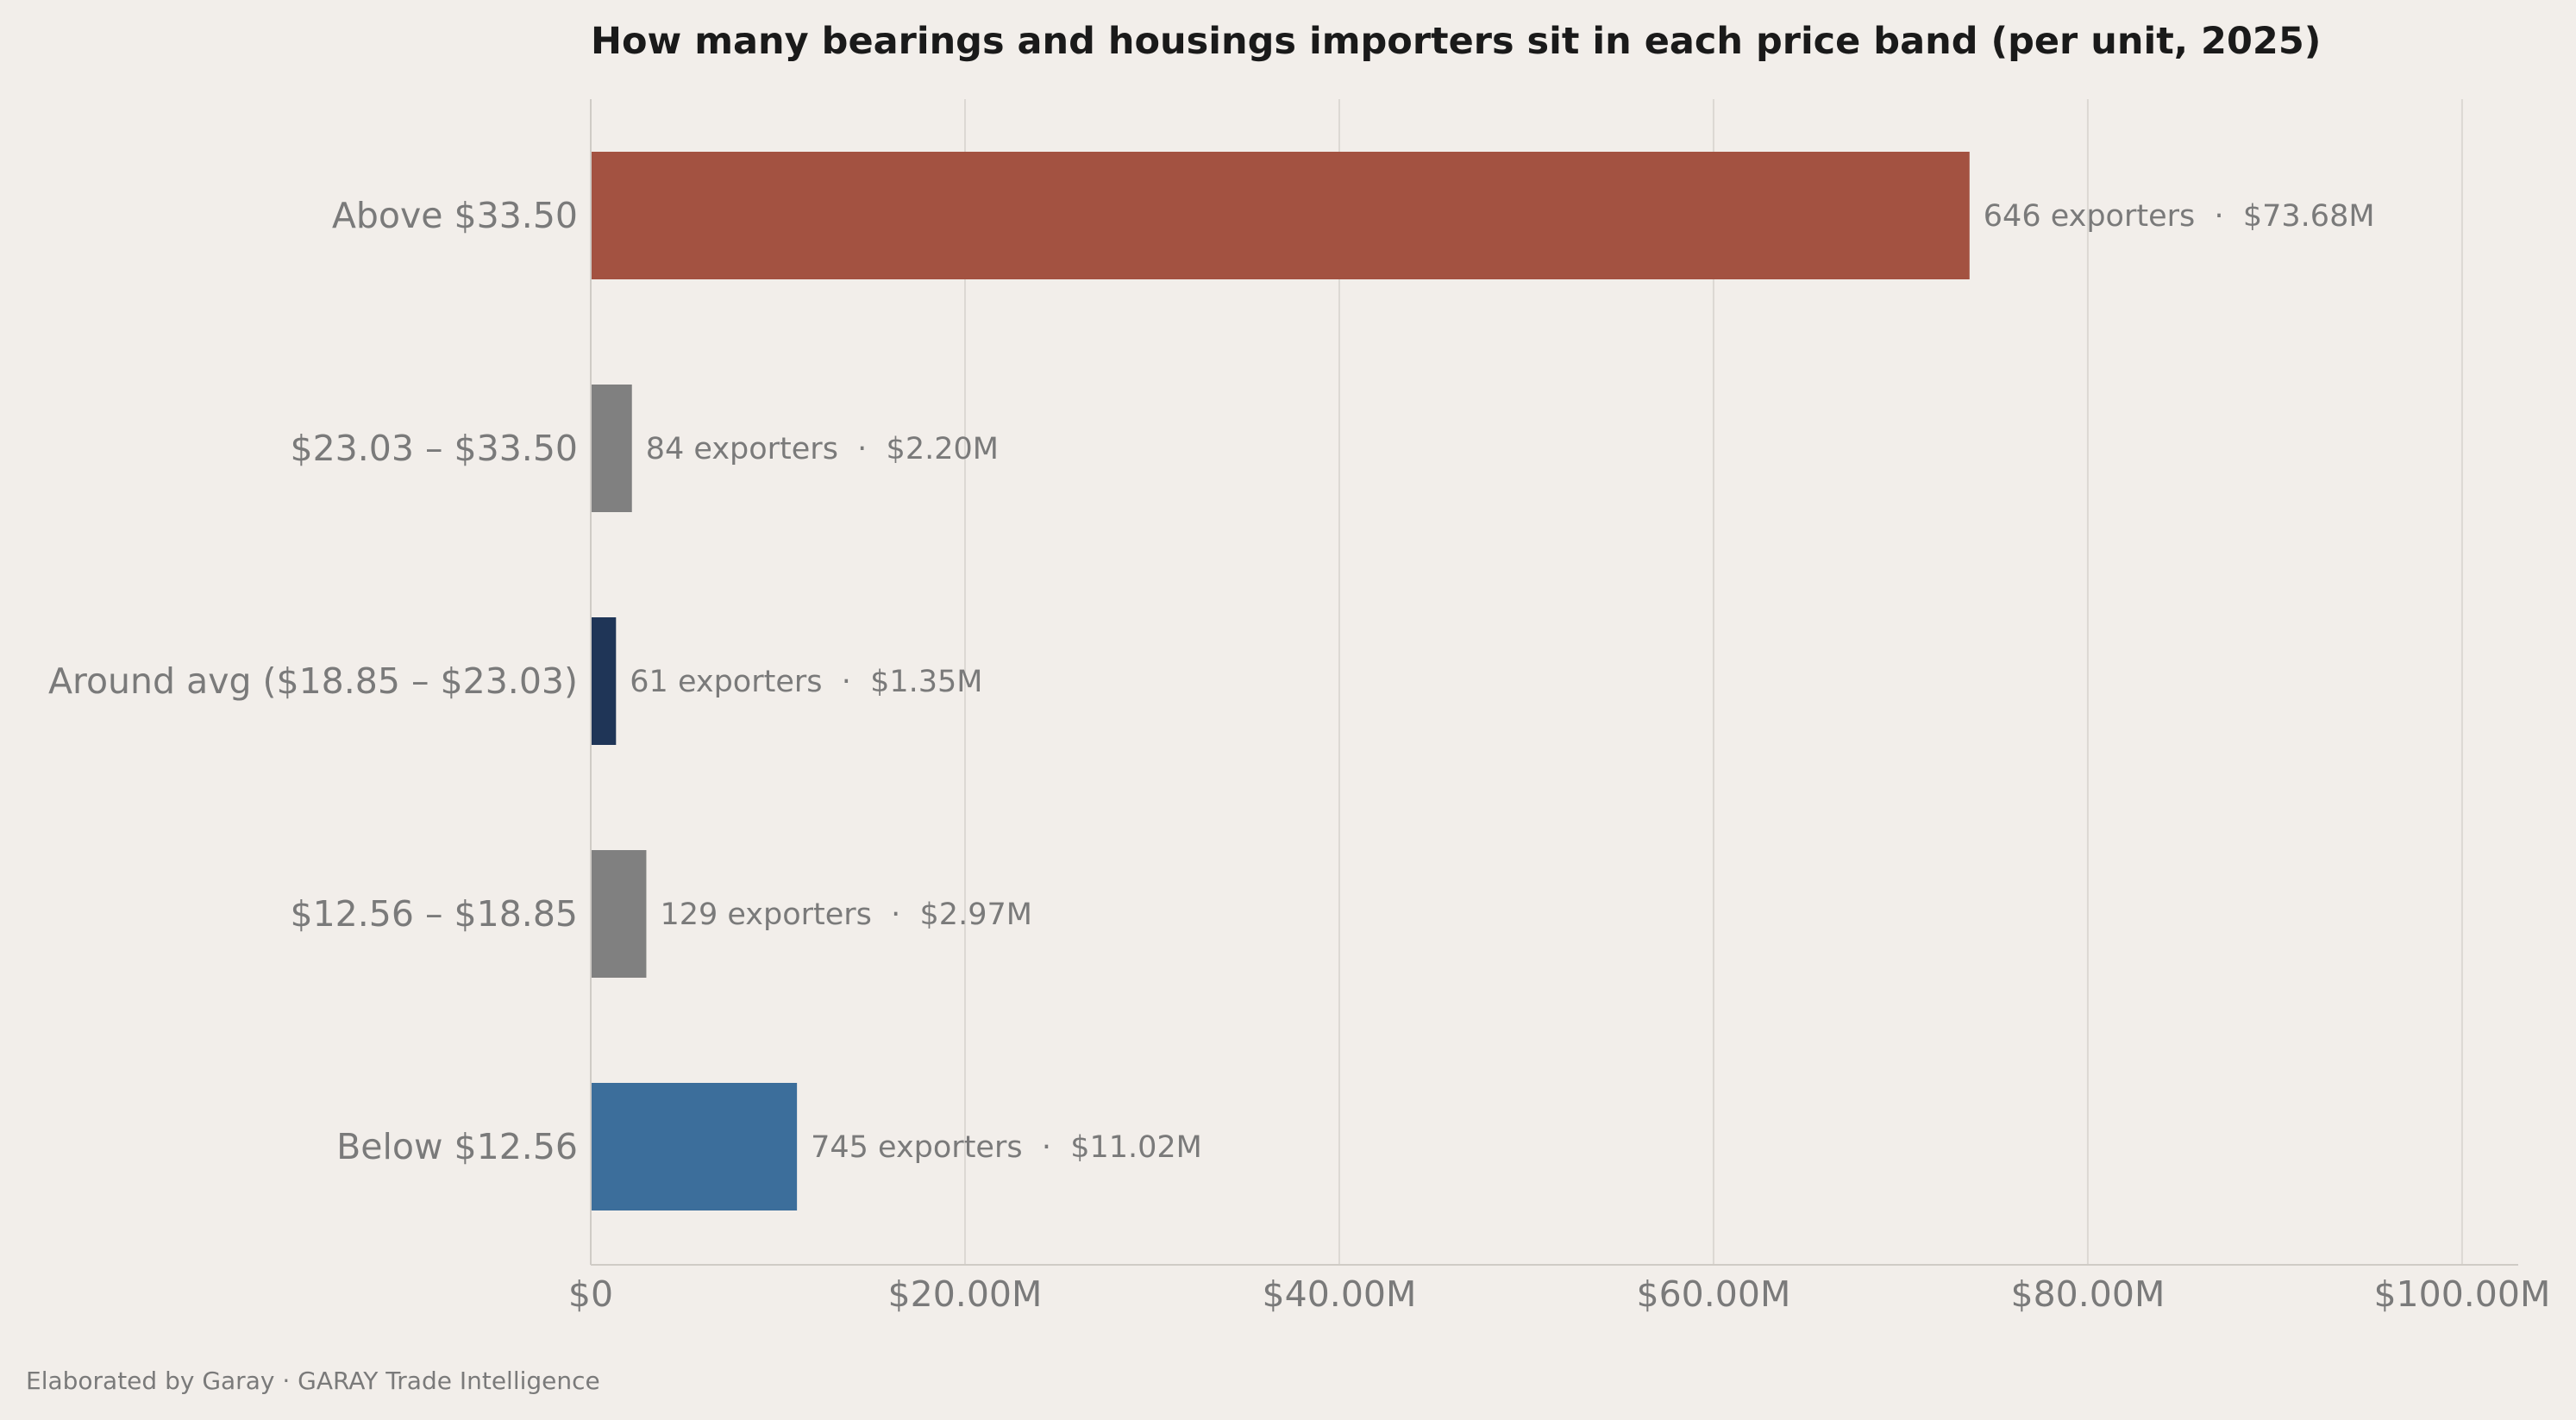  What do you see at coordinates (845, 915) in the screenshot?
I see `bar-data-label: 129 exporters · $2.97M` at bounding box center [845, 915].